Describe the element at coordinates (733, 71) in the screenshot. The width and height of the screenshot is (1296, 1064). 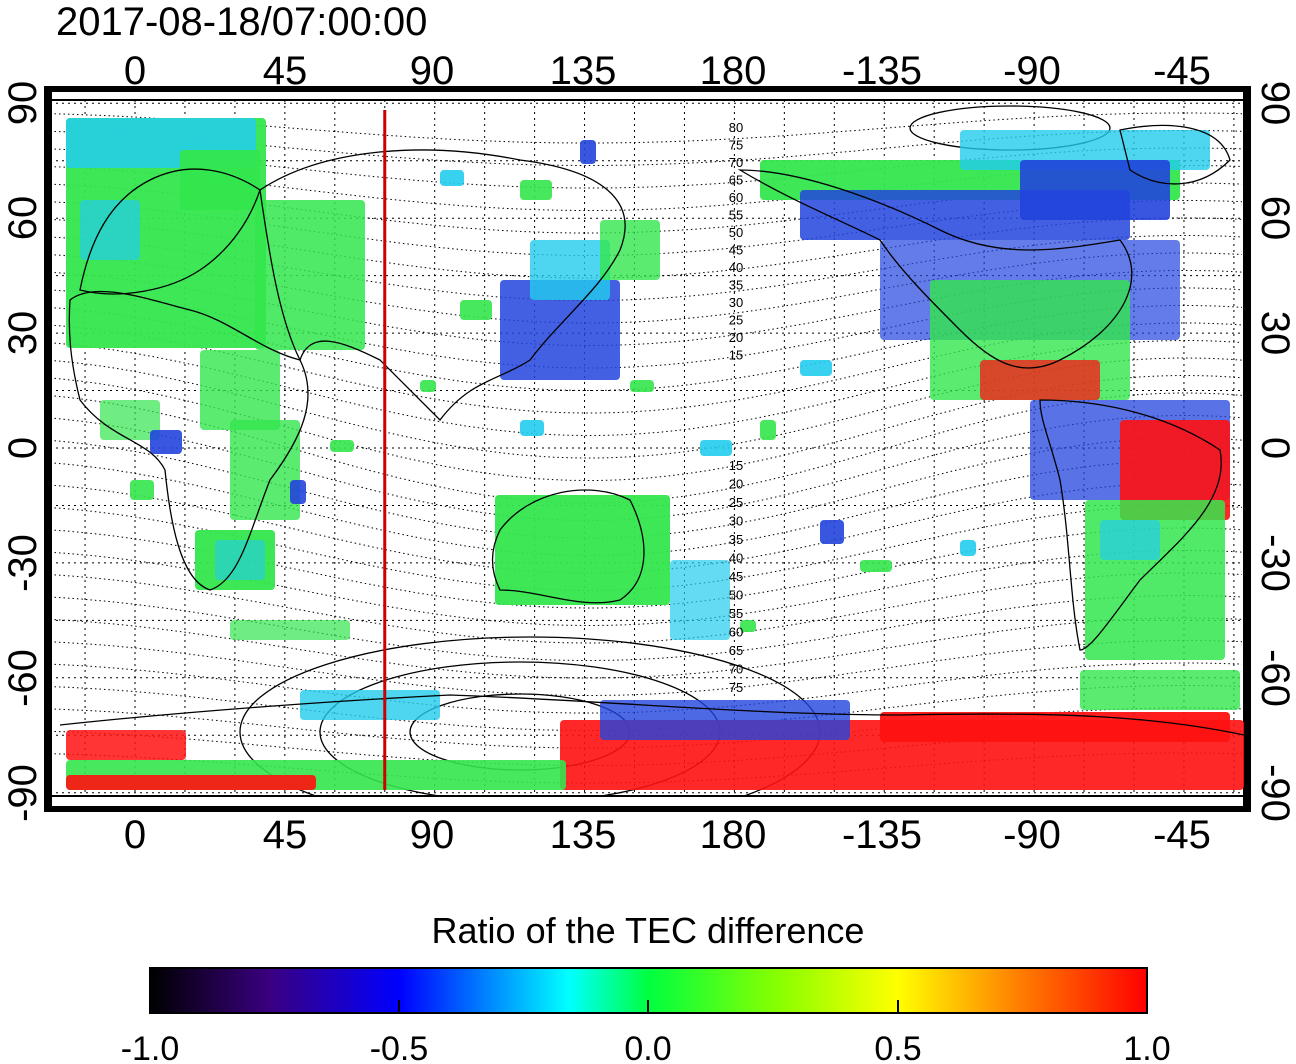
I see `x-tick-top: 180` at that location.